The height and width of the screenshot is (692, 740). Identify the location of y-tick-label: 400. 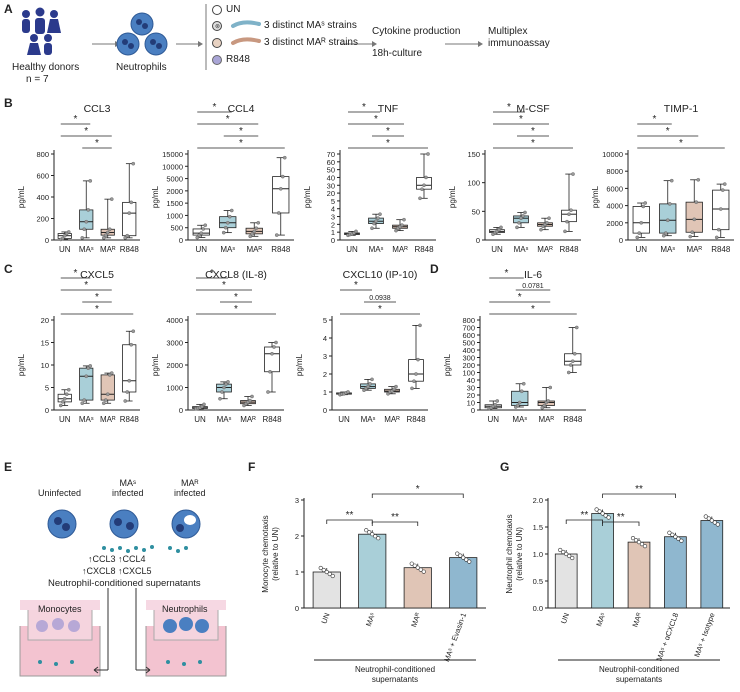
(42, 197).